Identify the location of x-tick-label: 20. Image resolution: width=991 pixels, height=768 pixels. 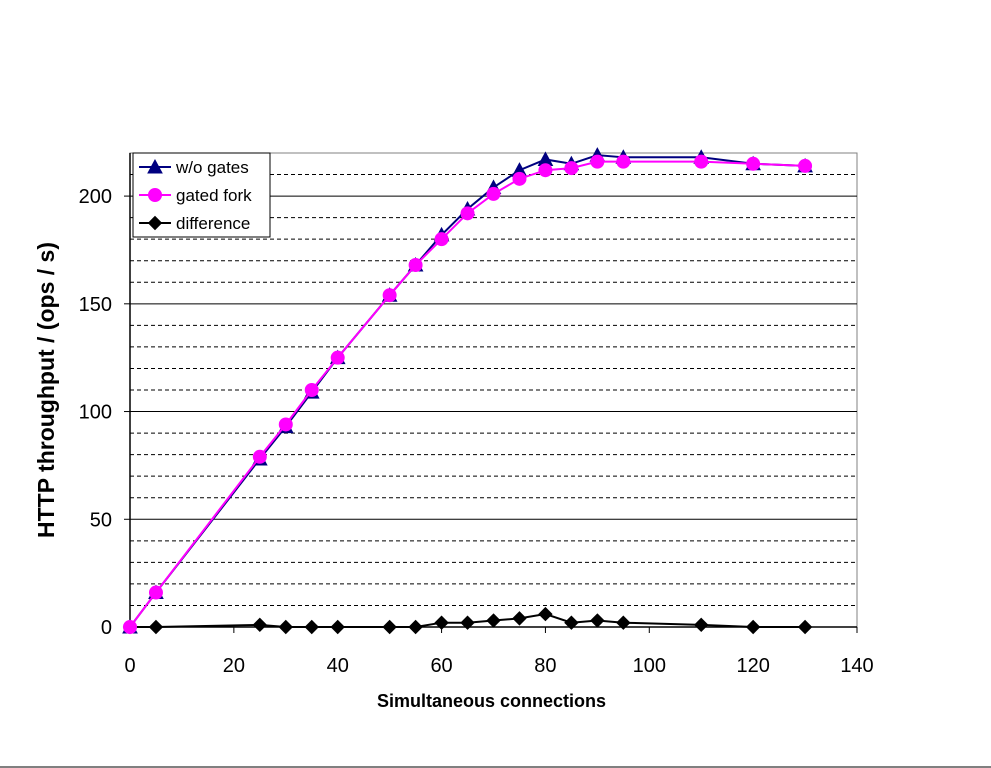
(234, 666).